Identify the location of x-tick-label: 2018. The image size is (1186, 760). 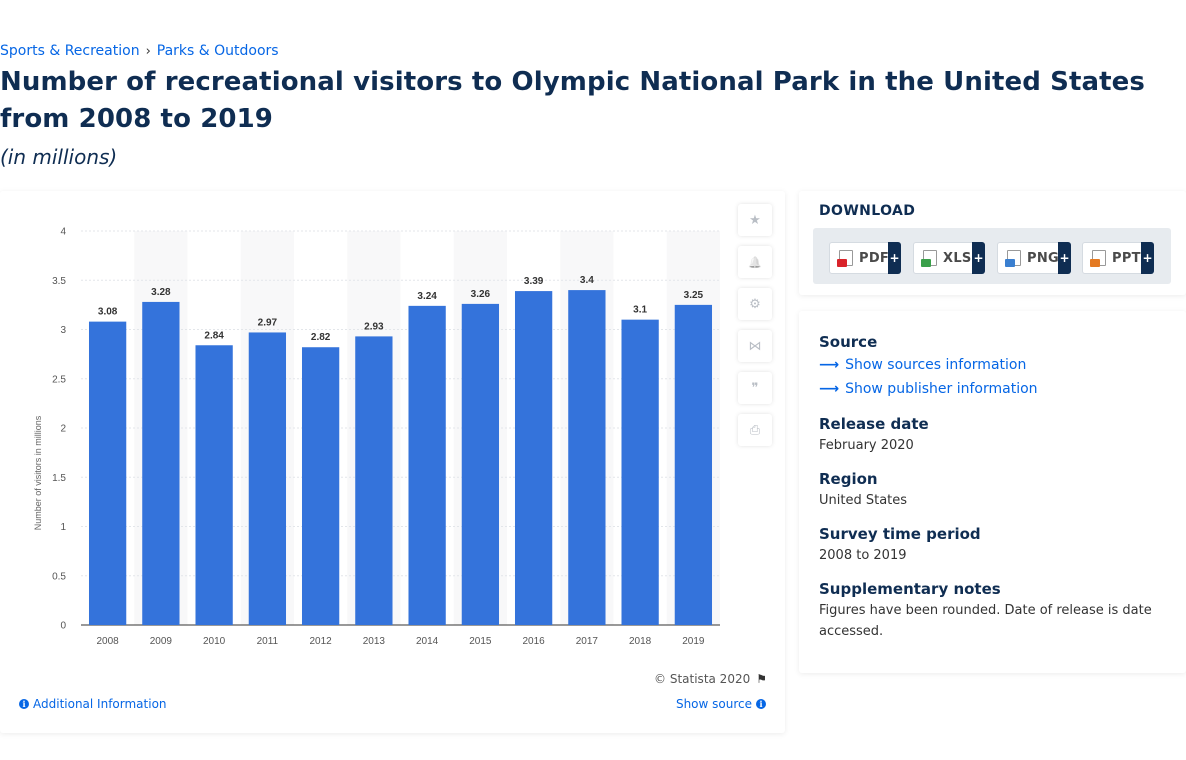
(640, 641).